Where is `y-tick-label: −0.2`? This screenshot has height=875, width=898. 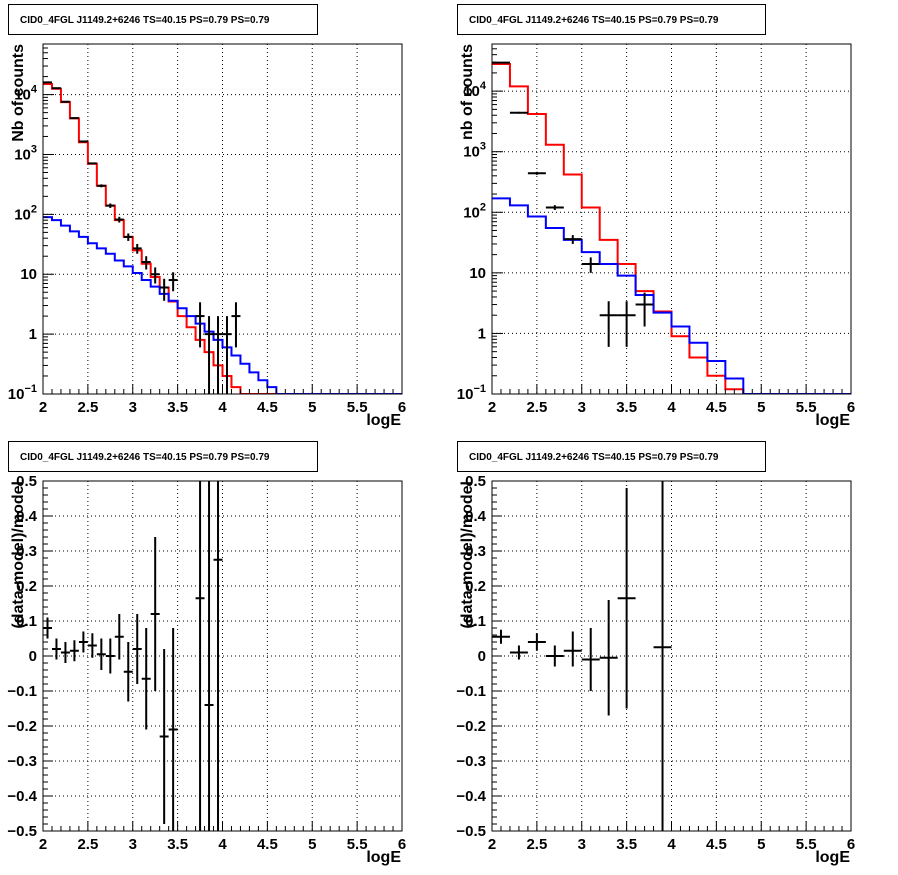 y-tick-label: −0.2 is located at coordinates (22, 726).